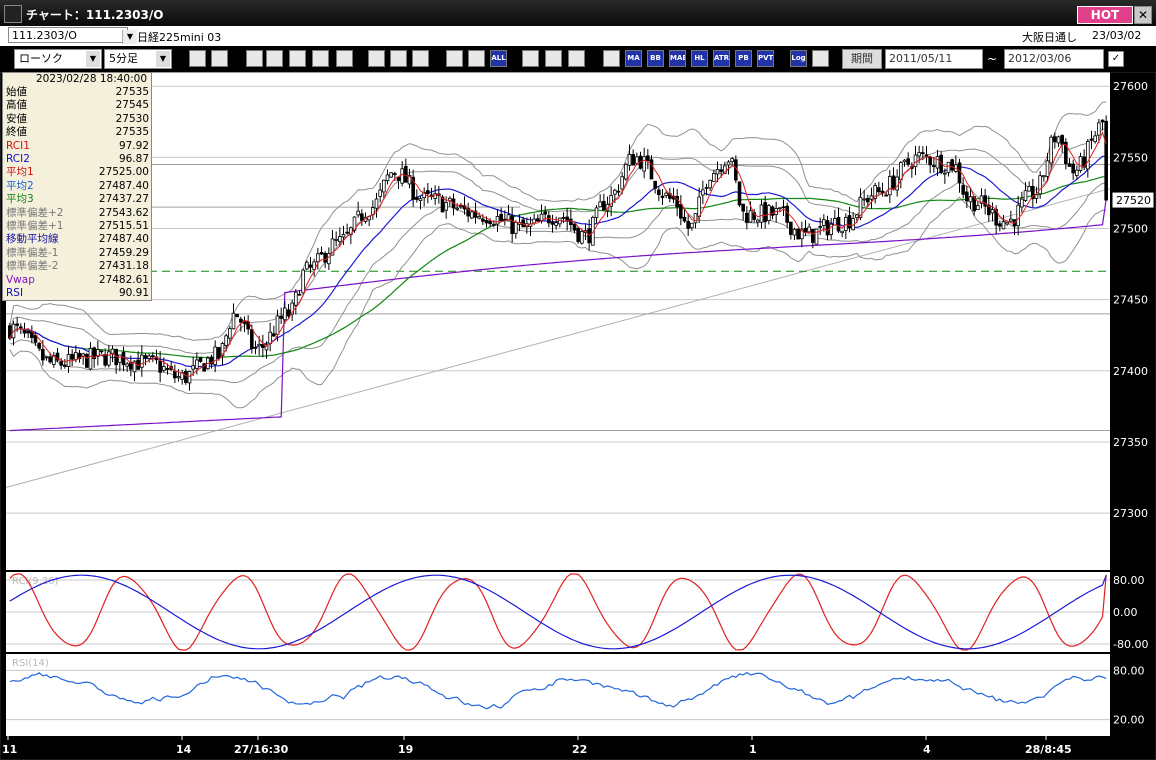  What do you see at coordinates (219, 58) in the screenshot?
I see `ruler-icon` at bounding box center [219, 58].